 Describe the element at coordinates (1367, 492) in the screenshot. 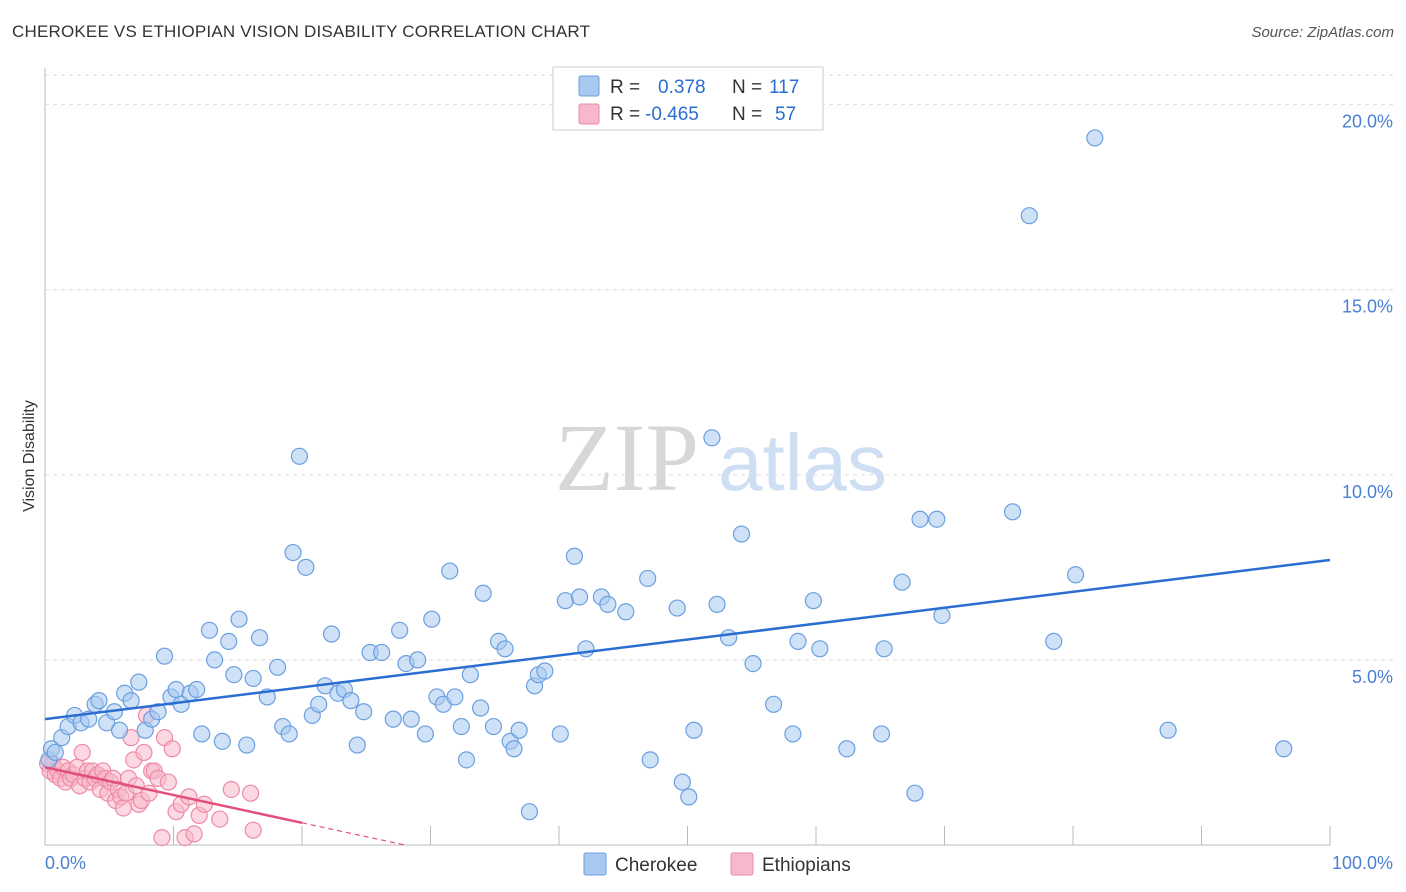

I see `y-tick-label-1: 10.0%` at that location.